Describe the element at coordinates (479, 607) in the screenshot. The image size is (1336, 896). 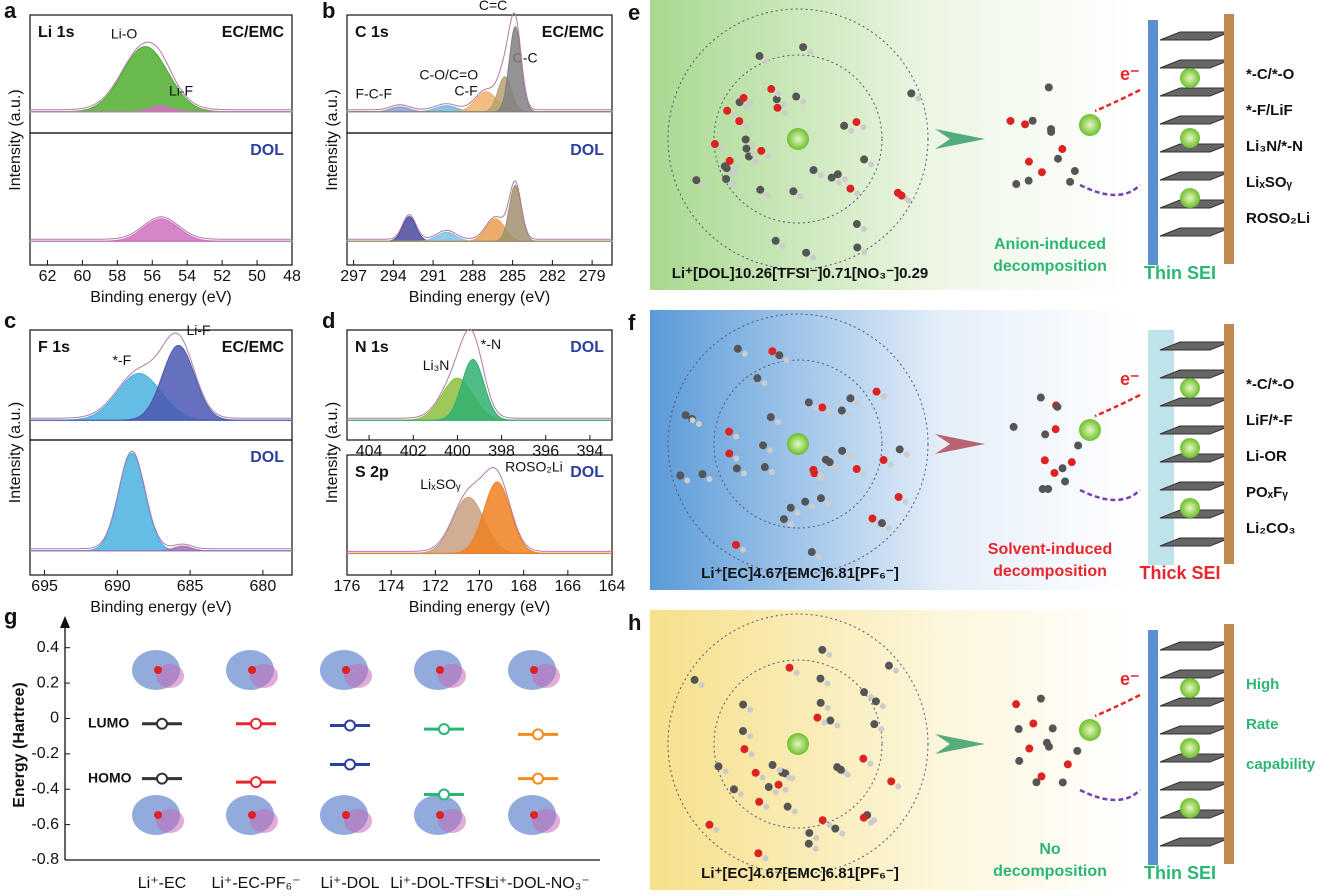
I see `x-axis-label: Binding energy (eV)` at that location.